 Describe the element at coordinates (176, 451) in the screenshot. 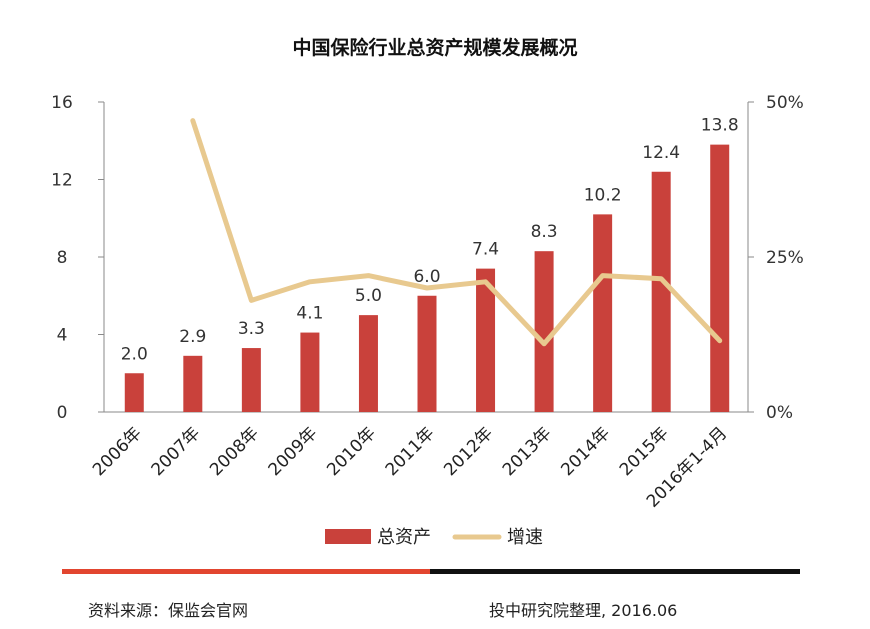

I see `x-axis-tick-label: 2007年` at that location.